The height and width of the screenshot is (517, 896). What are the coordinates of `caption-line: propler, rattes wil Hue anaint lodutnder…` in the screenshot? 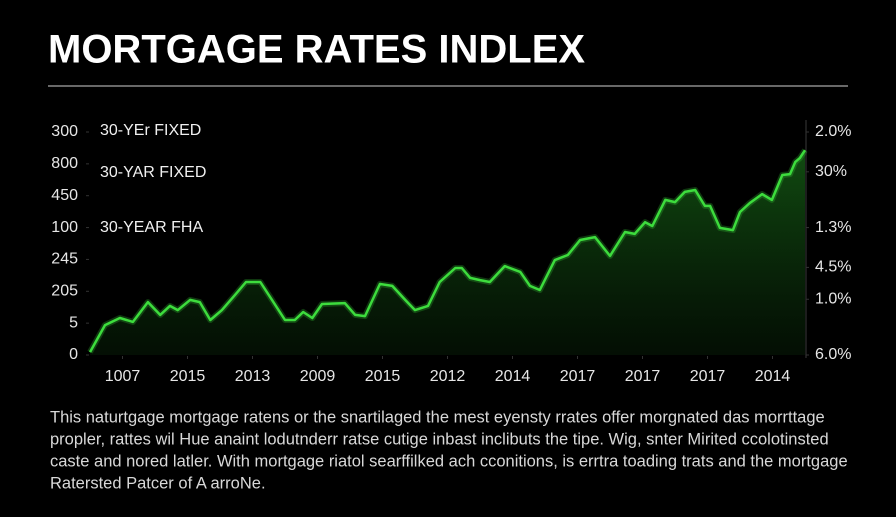 It's located at (439, 439).